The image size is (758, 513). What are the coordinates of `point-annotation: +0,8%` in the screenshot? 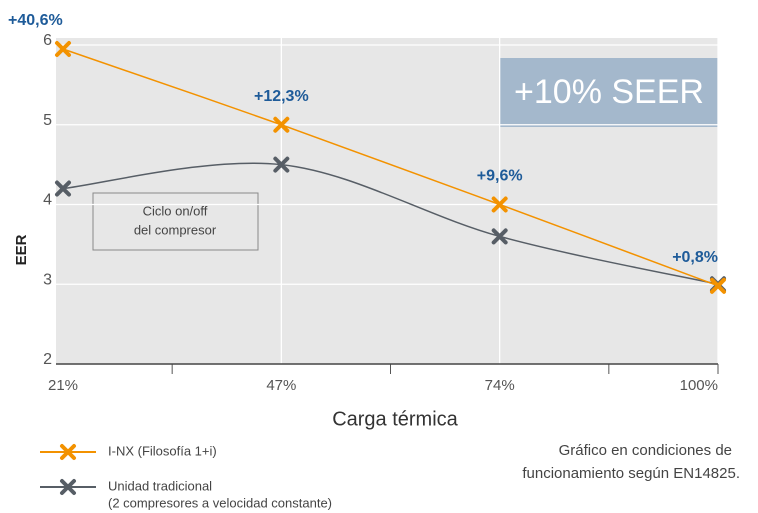 It's located at (695, 257).